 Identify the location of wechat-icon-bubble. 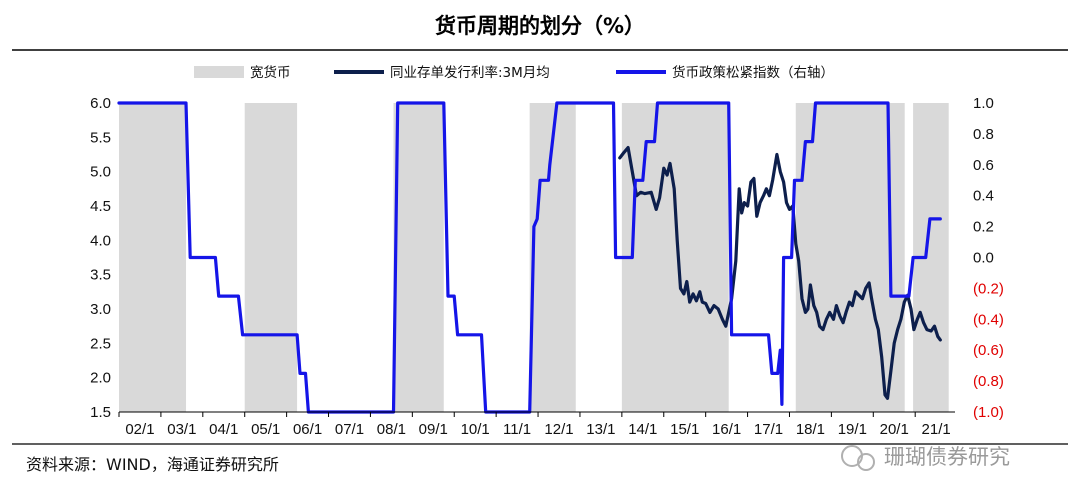
(866, 462).